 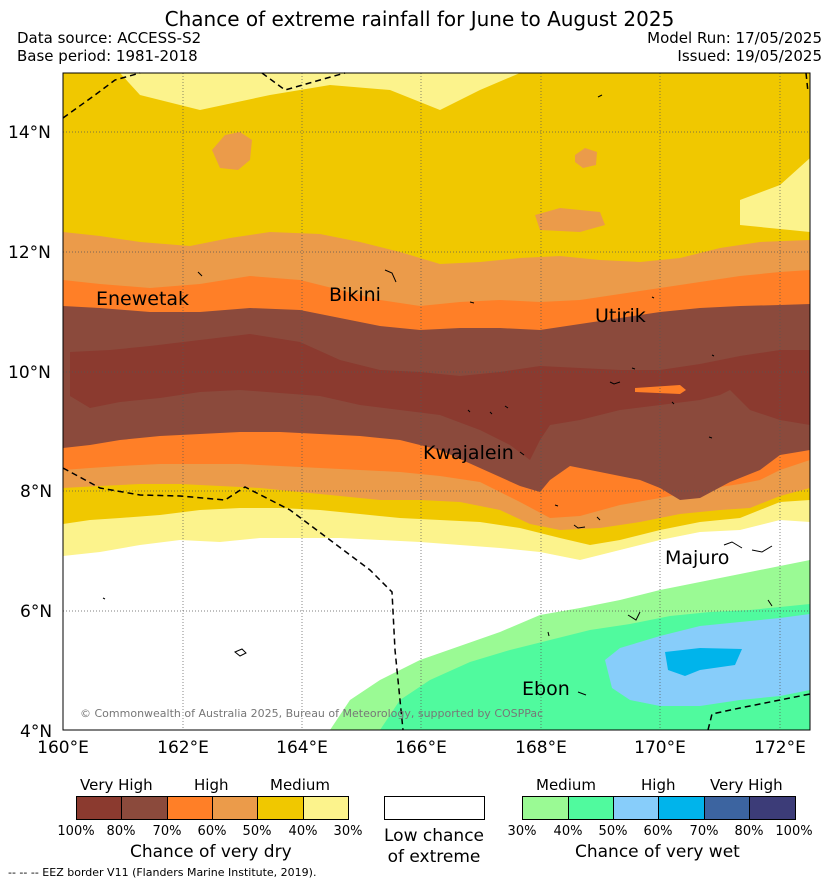 What do you see at coordinates (211, 852) in the screenshot?
I see `dry-legend-title: Chance of very dry` at bounding box center [211, 852].